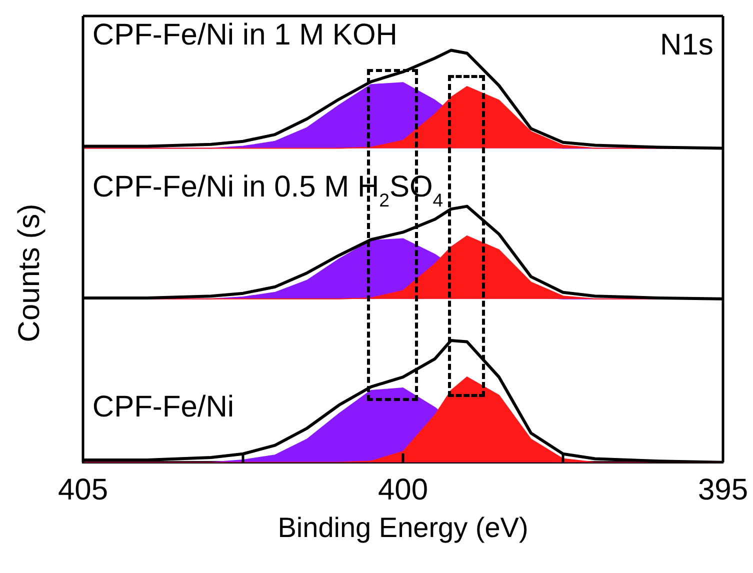 This screenshot has width=753, height=573. I want to click on x-tick-label: 400, so click(403, 490).